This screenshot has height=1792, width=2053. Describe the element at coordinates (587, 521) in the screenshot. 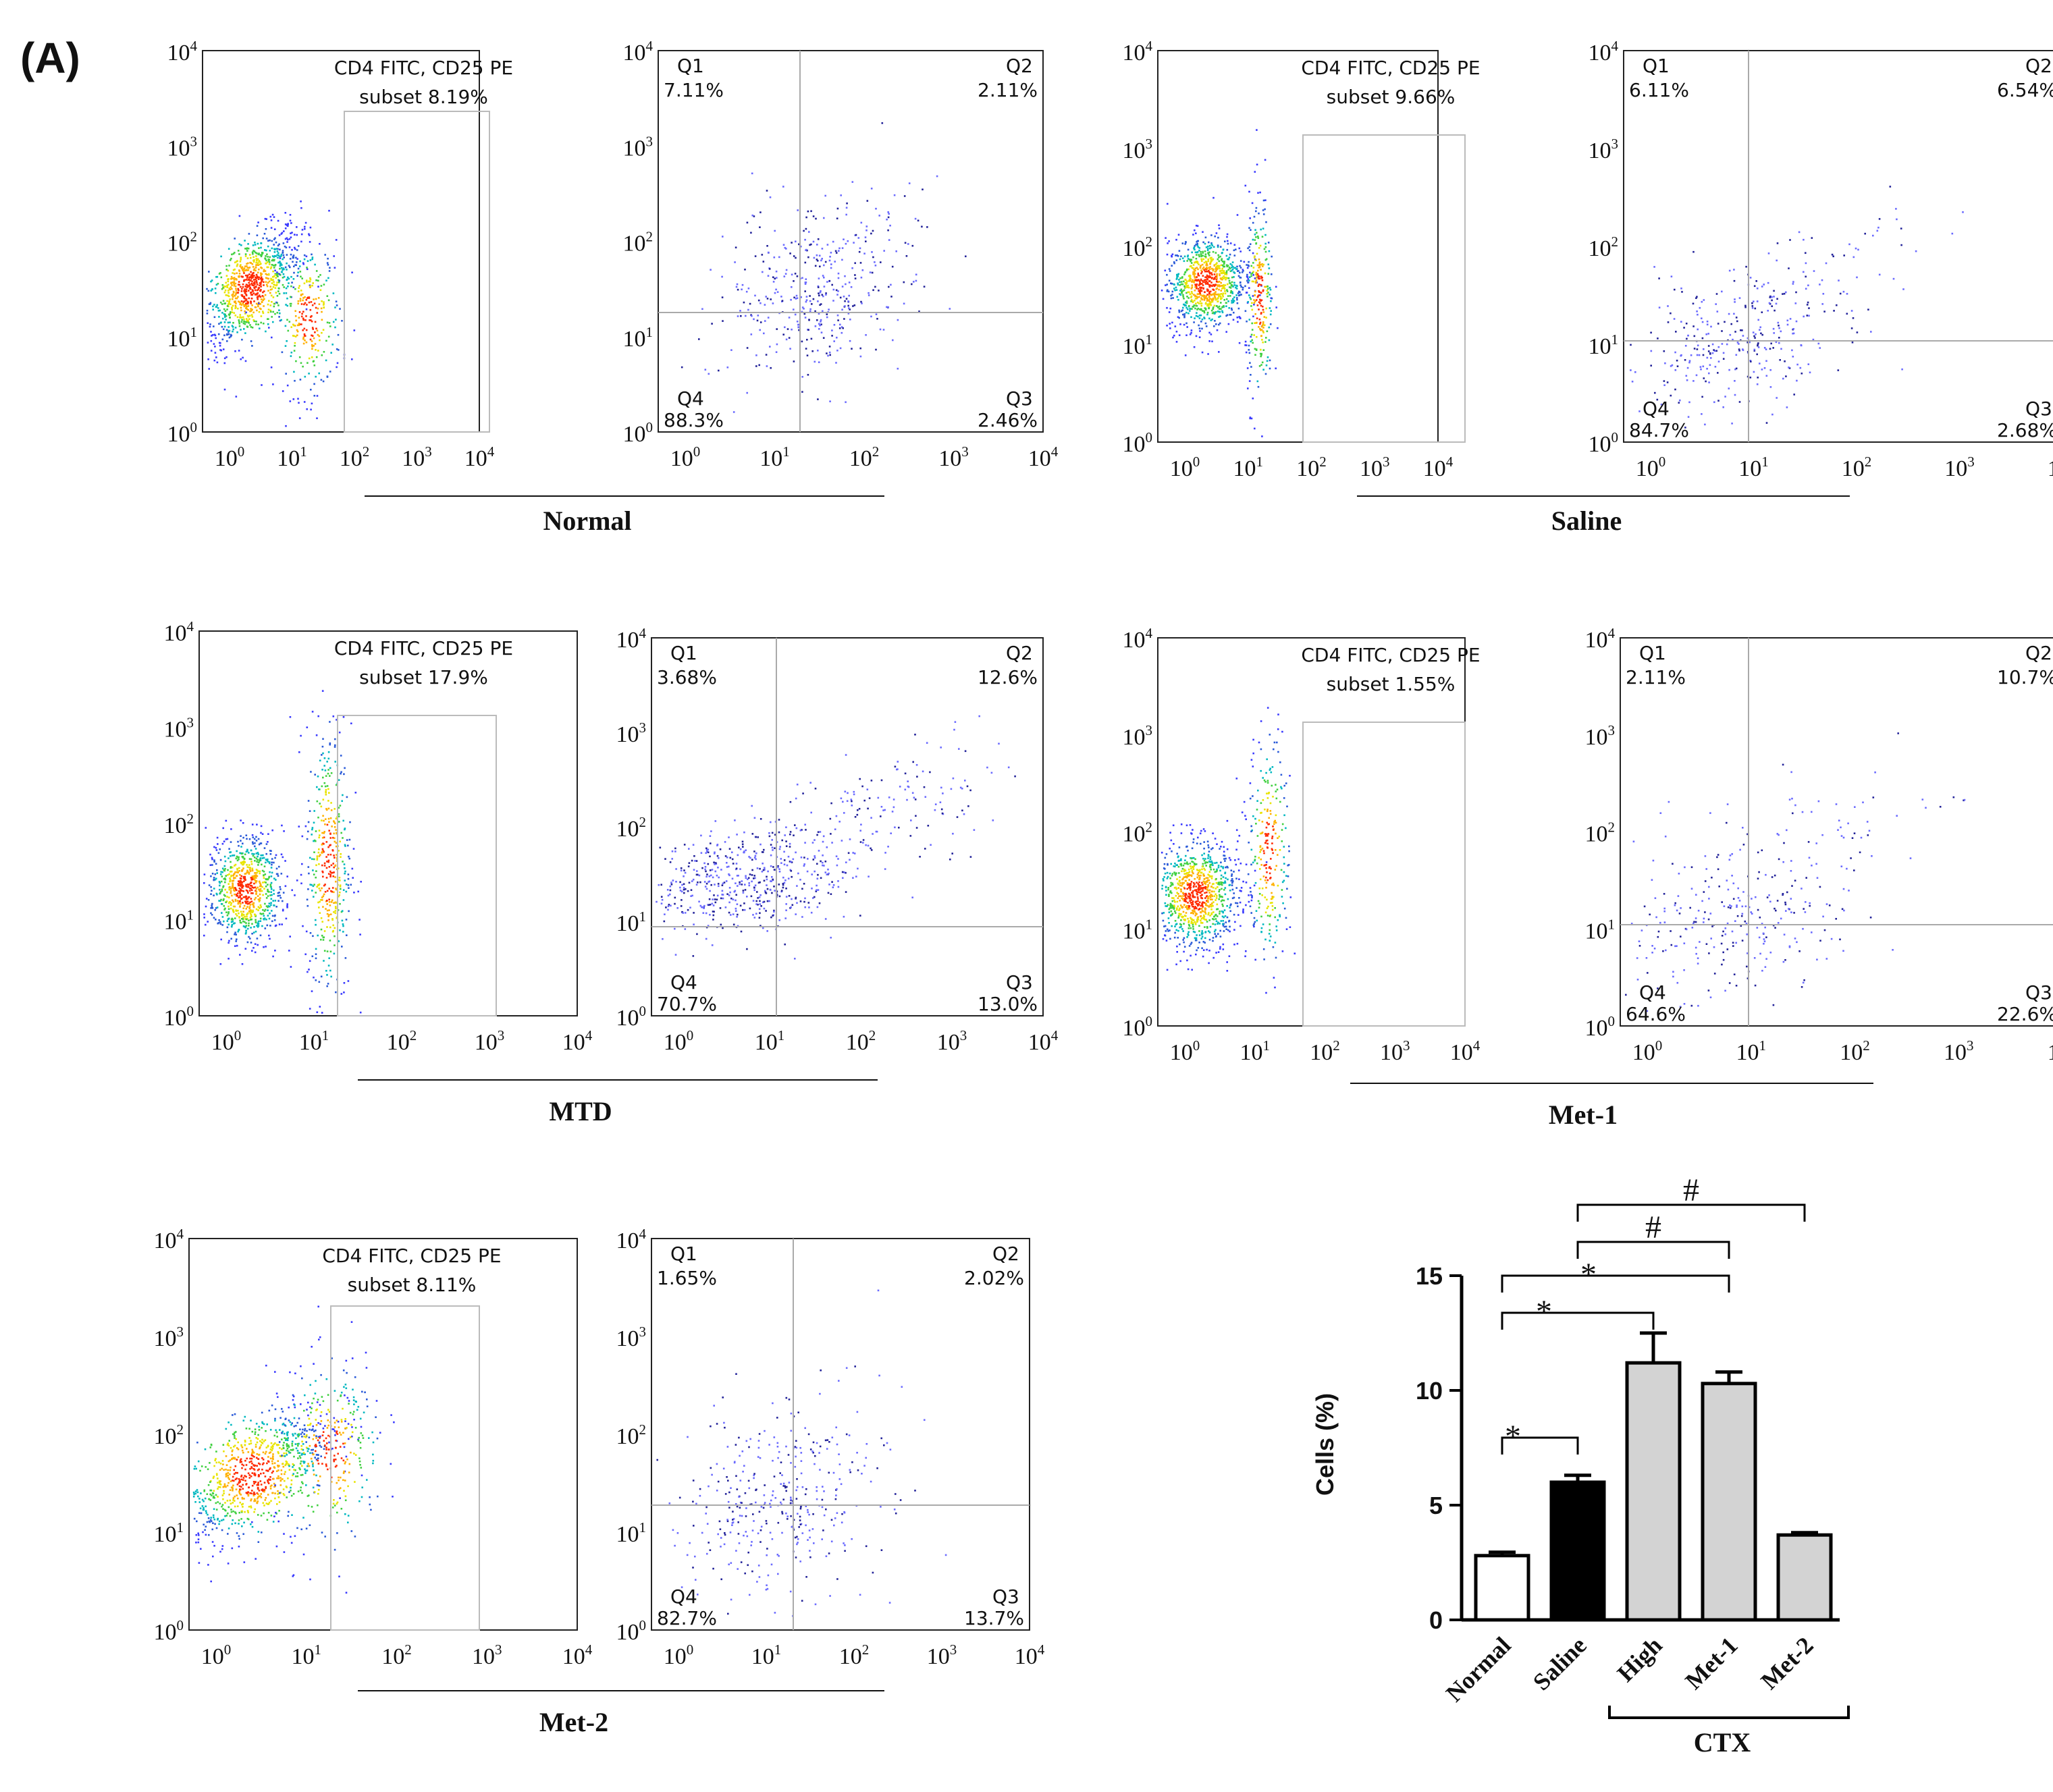

I see `group-label: Normal` at that location.